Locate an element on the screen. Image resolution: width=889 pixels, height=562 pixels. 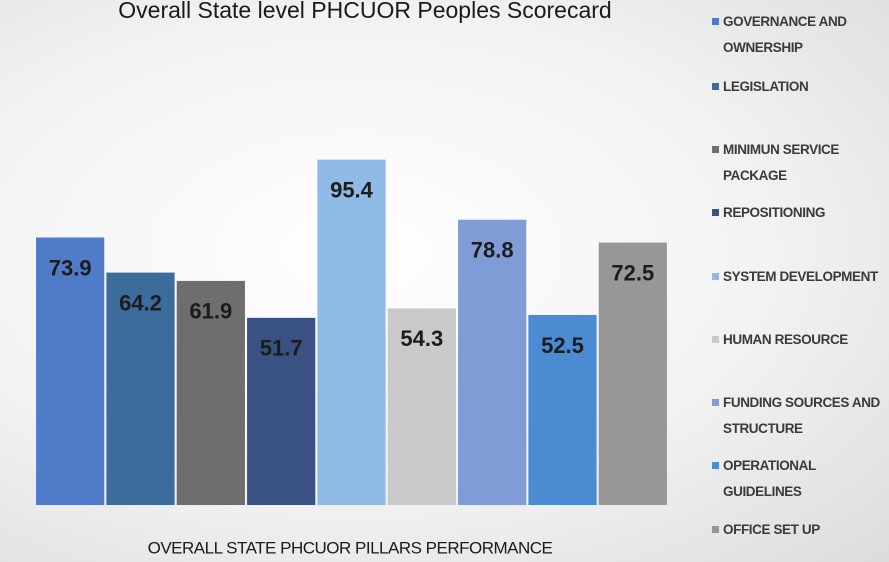
data-label: 95.4 is located at coordinates (352, 189).